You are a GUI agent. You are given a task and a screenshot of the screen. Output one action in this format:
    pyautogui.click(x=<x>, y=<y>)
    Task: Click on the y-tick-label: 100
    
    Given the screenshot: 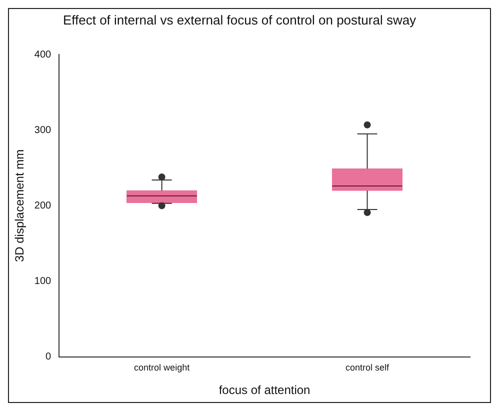 What is the action you would take?
    pyautogui.click(x=43, y=281)
    